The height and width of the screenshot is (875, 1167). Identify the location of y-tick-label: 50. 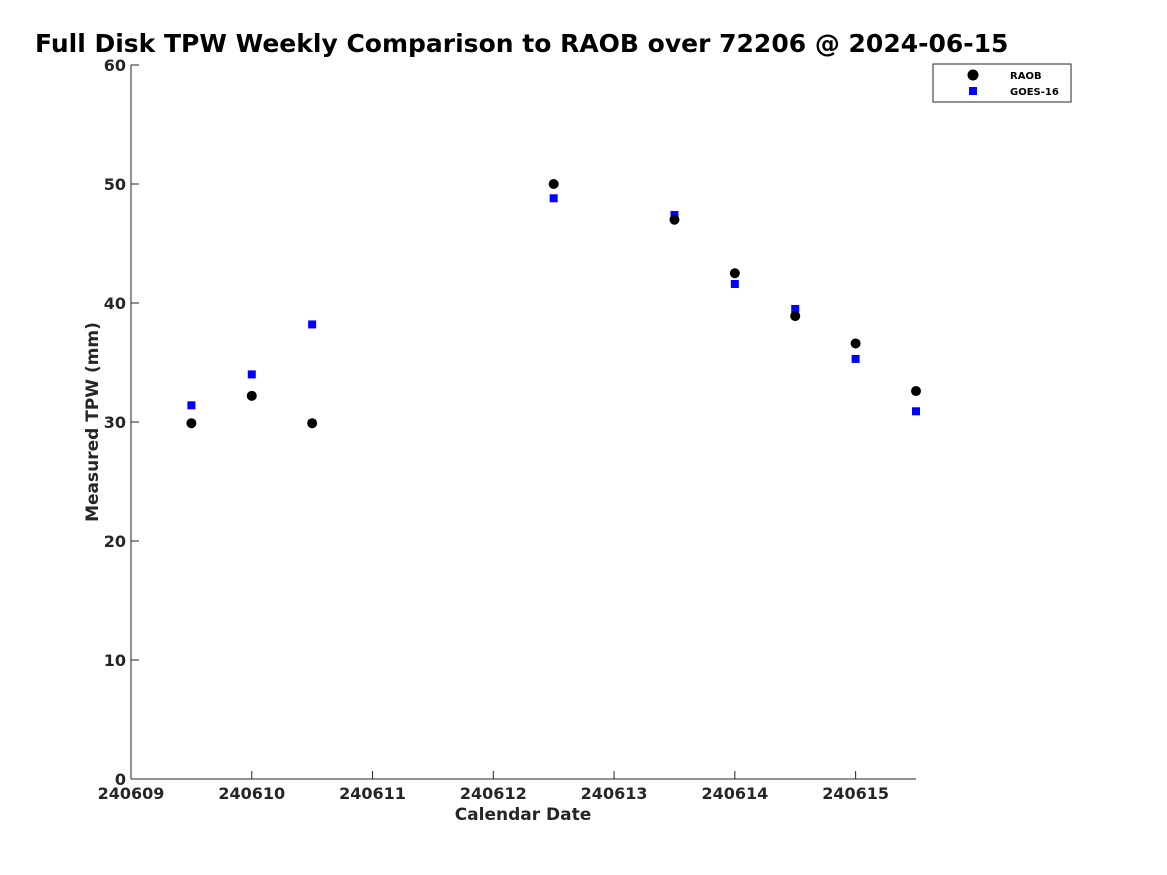
(115, 184).